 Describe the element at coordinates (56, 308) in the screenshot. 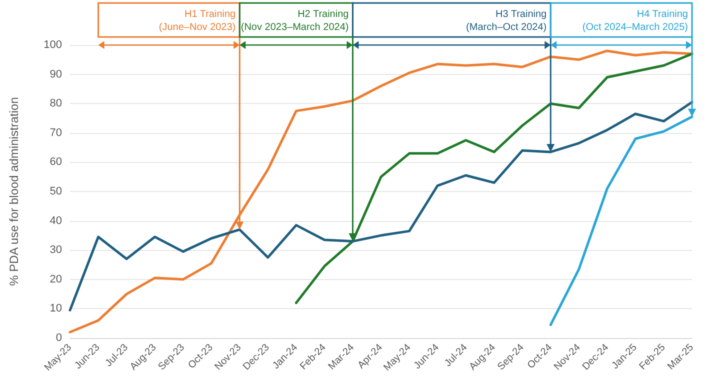

I see `y-tick-label: 10` at that location.